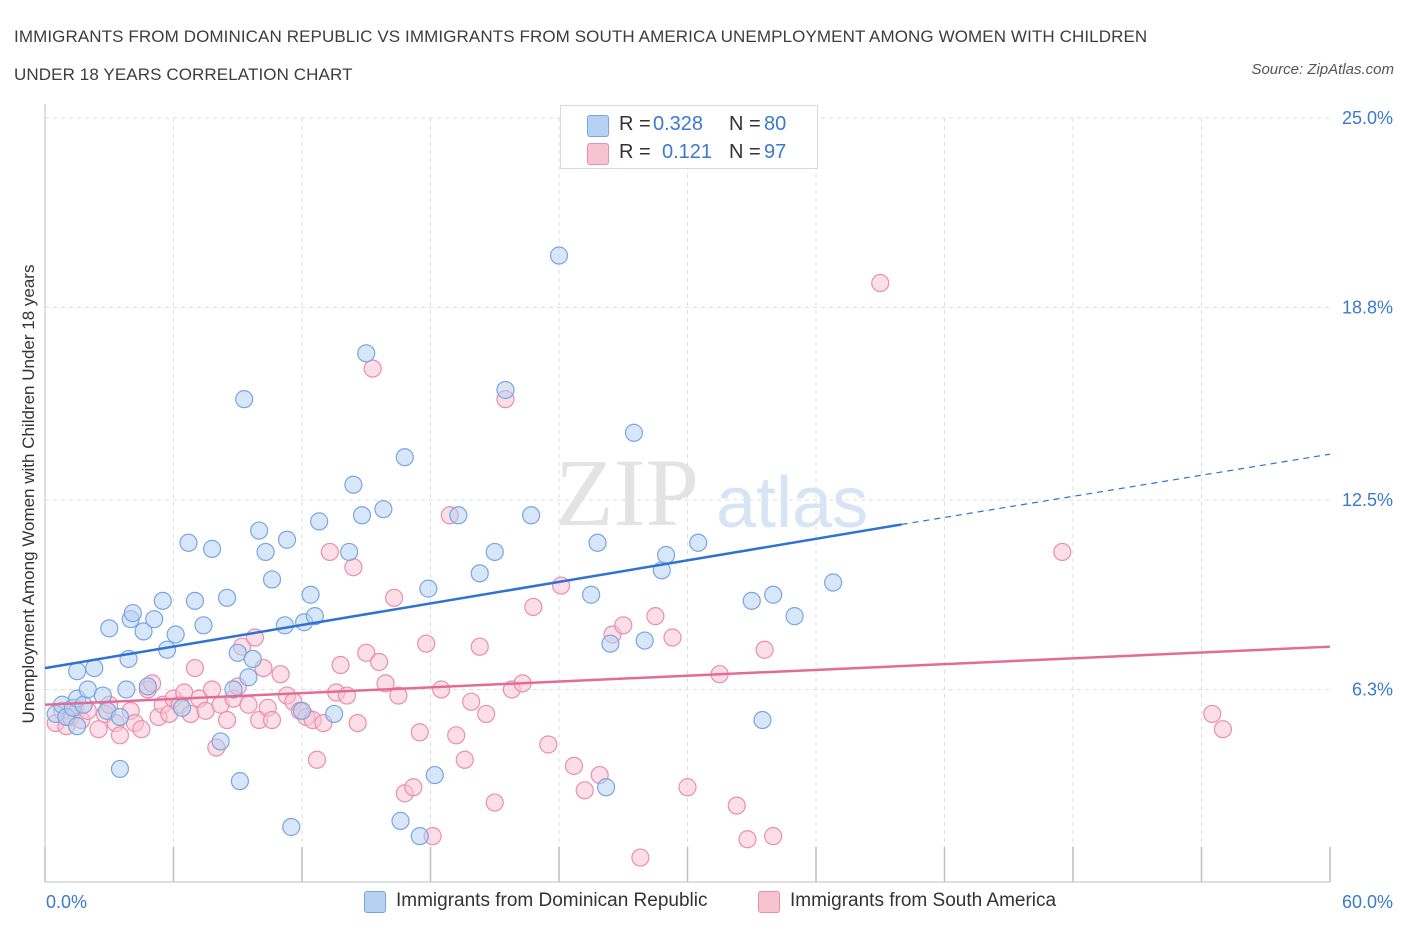  I want to click on watermark-atlas: atlas, so click(792, 503).